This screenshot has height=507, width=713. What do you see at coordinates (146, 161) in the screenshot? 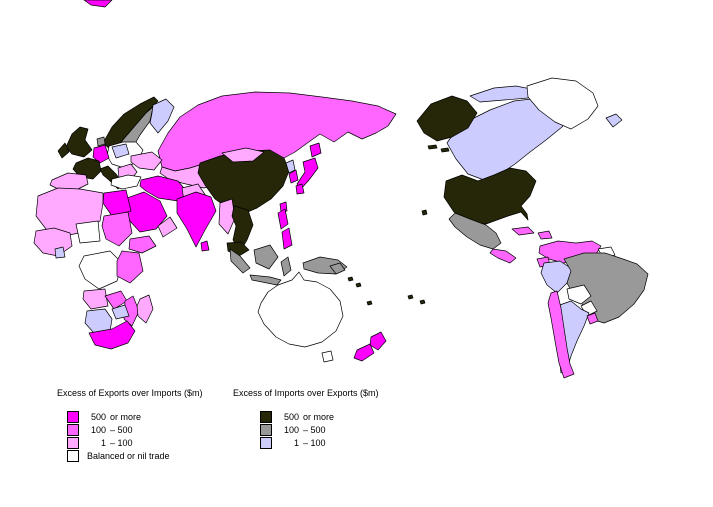
I see `region-ukraine` at bounding box center [146, 161].